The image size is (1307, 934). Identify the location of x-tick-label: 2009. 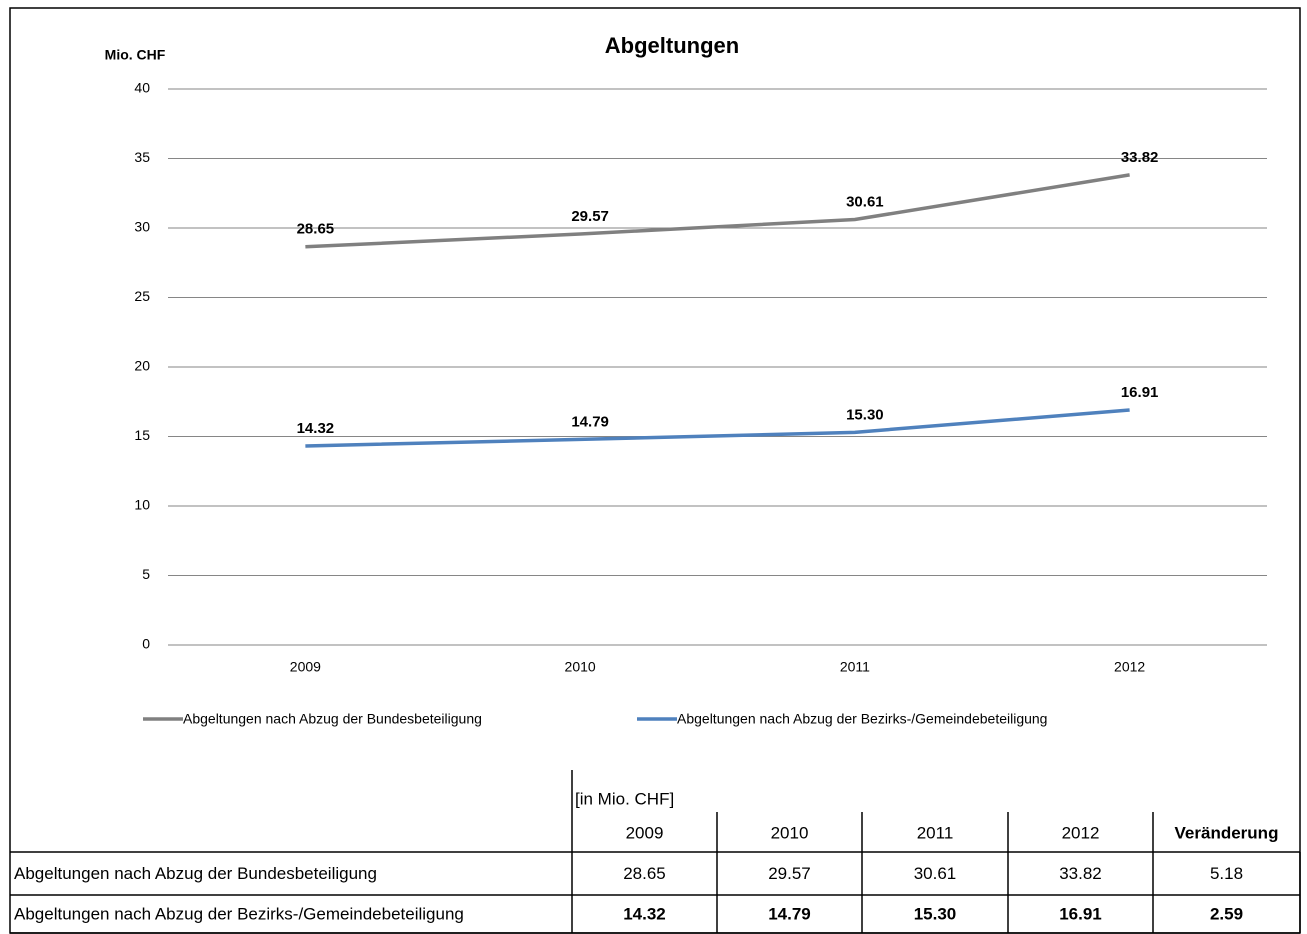
(305, 667).